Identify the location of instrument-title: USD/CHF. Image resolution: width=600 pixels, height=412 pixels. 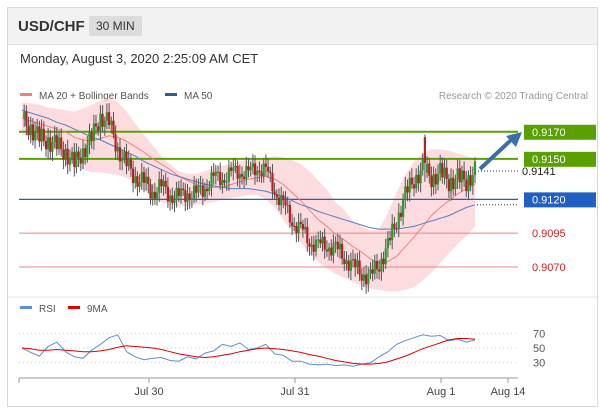
(51, 26).